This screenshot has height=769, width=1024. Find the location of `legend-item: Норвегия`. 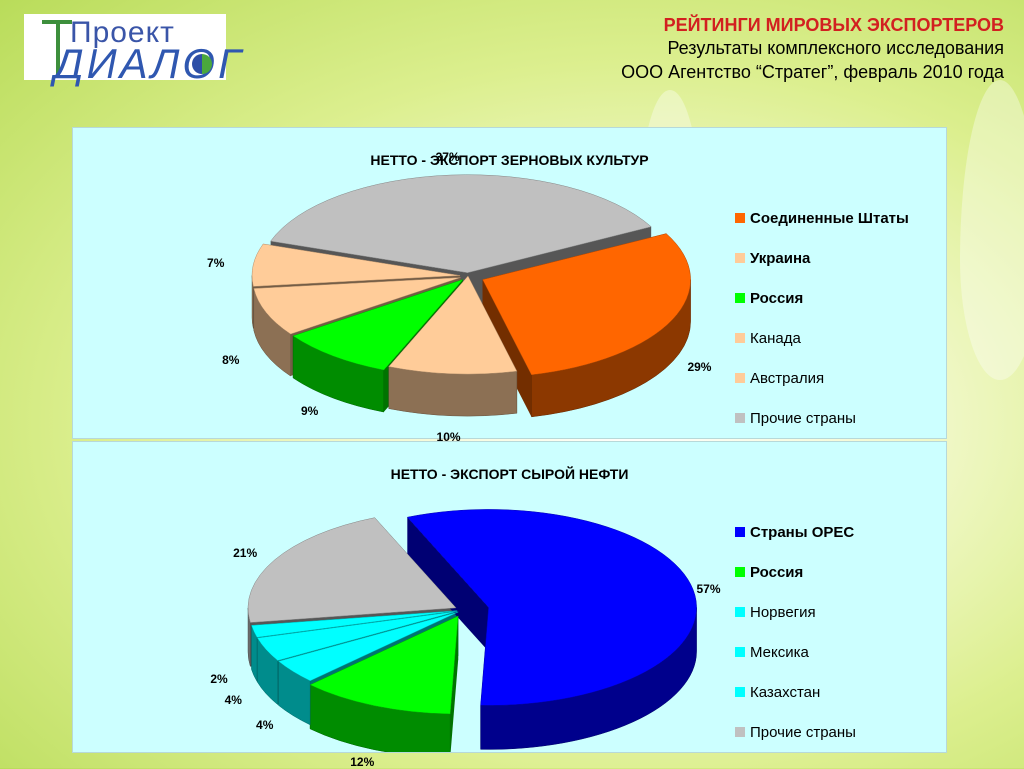

legend-item: Норвегия is located at coordinates (775, 612).